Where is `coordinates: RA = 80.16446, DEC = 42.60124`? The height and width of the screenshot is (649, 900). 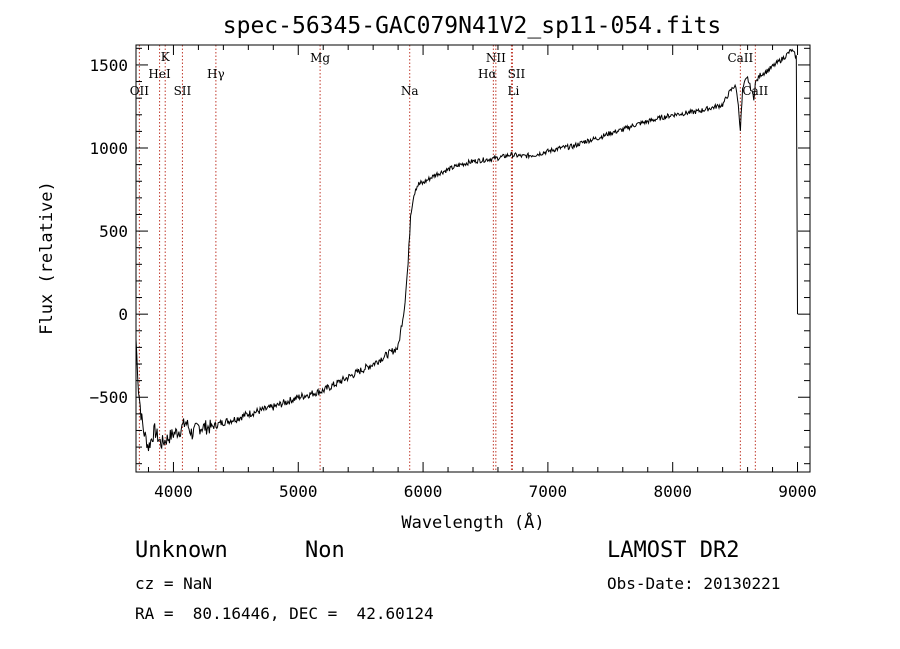
coordinates: RA = 80.16446, DEC = 42.60124 is located at coordinates (284, 613).